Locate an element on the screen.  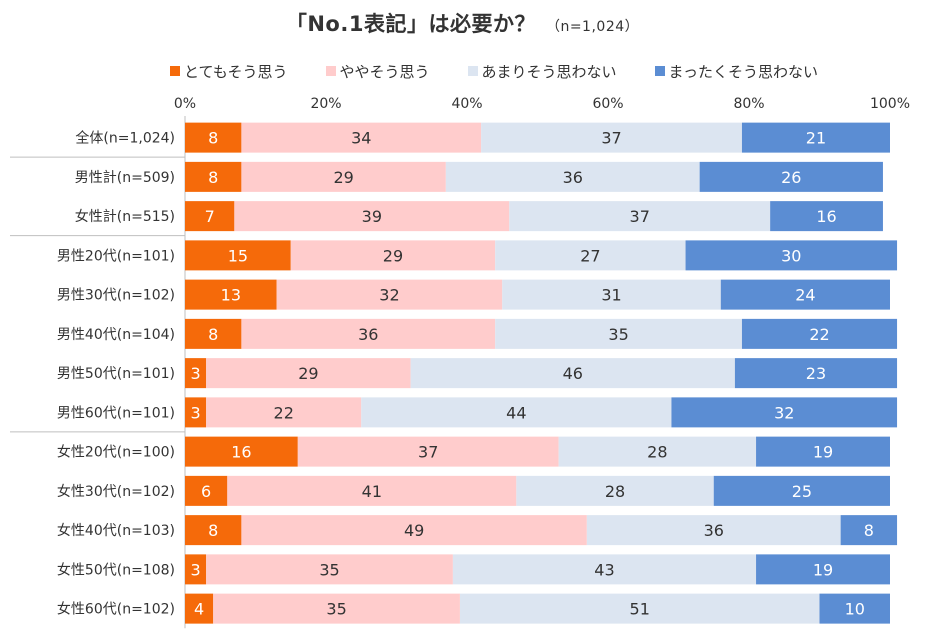
data-label: 24 is located at coordinates (805, 295).